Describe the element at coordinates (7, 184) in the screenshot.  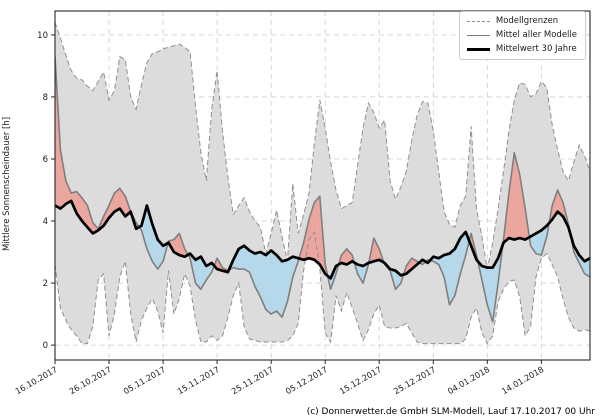
I see `y-axis-label: Mittlere Sonnenscheindauer [h]` at that location.